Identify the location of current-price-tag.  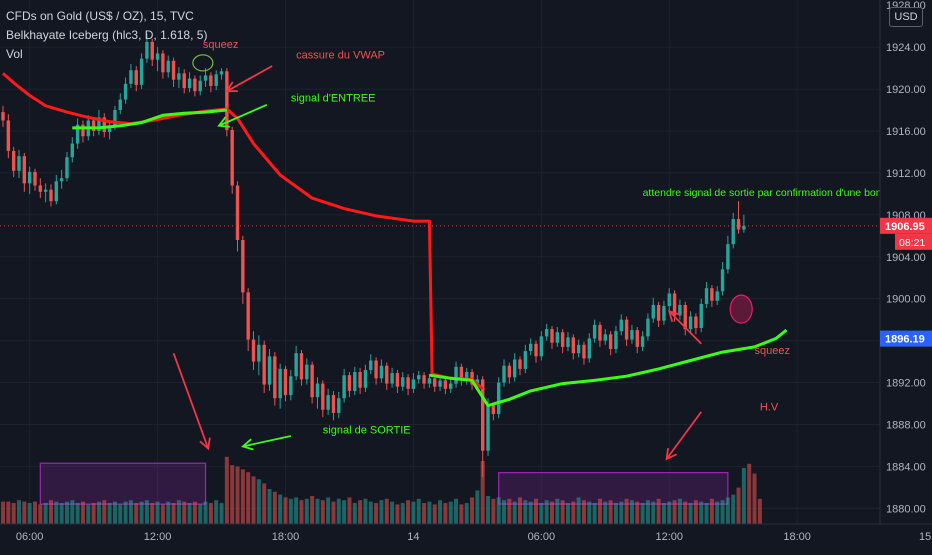
(906, 225).